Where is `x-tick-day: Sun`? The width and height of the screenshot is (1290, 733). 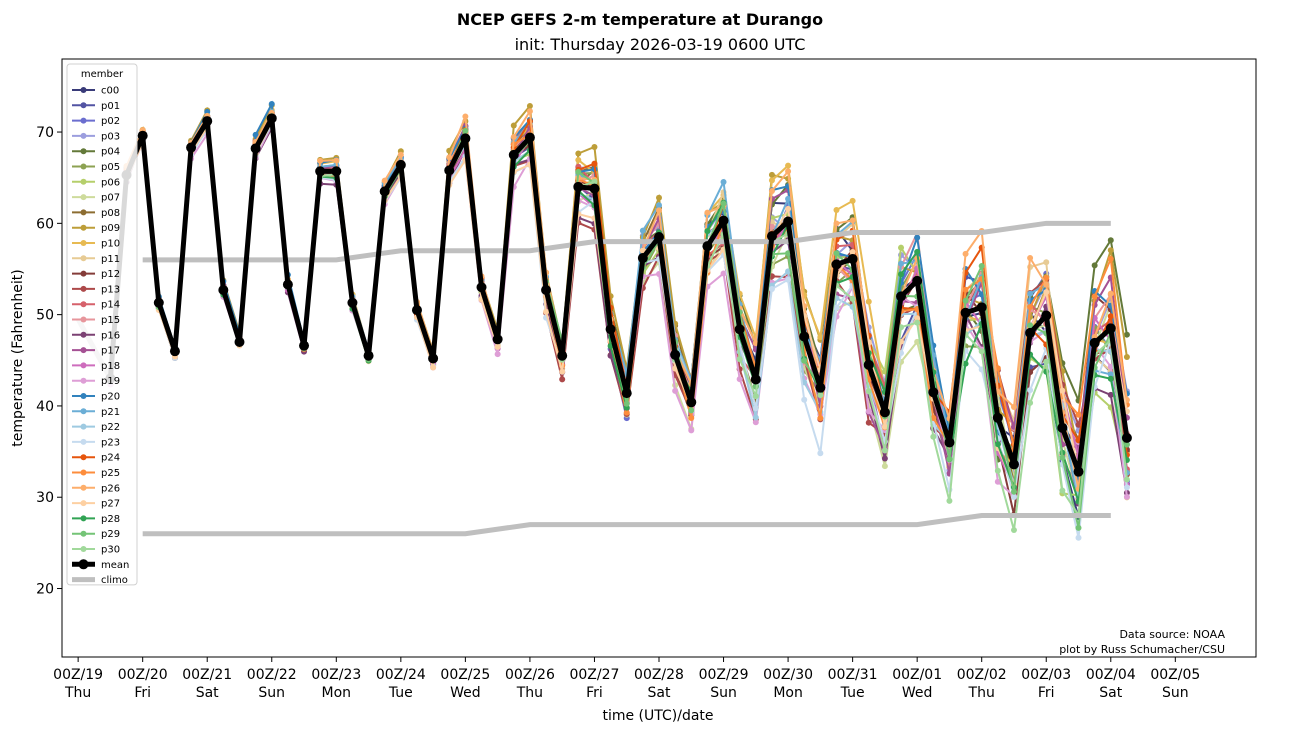
x-tick-day: Sun is located at coordinates (271, 693).